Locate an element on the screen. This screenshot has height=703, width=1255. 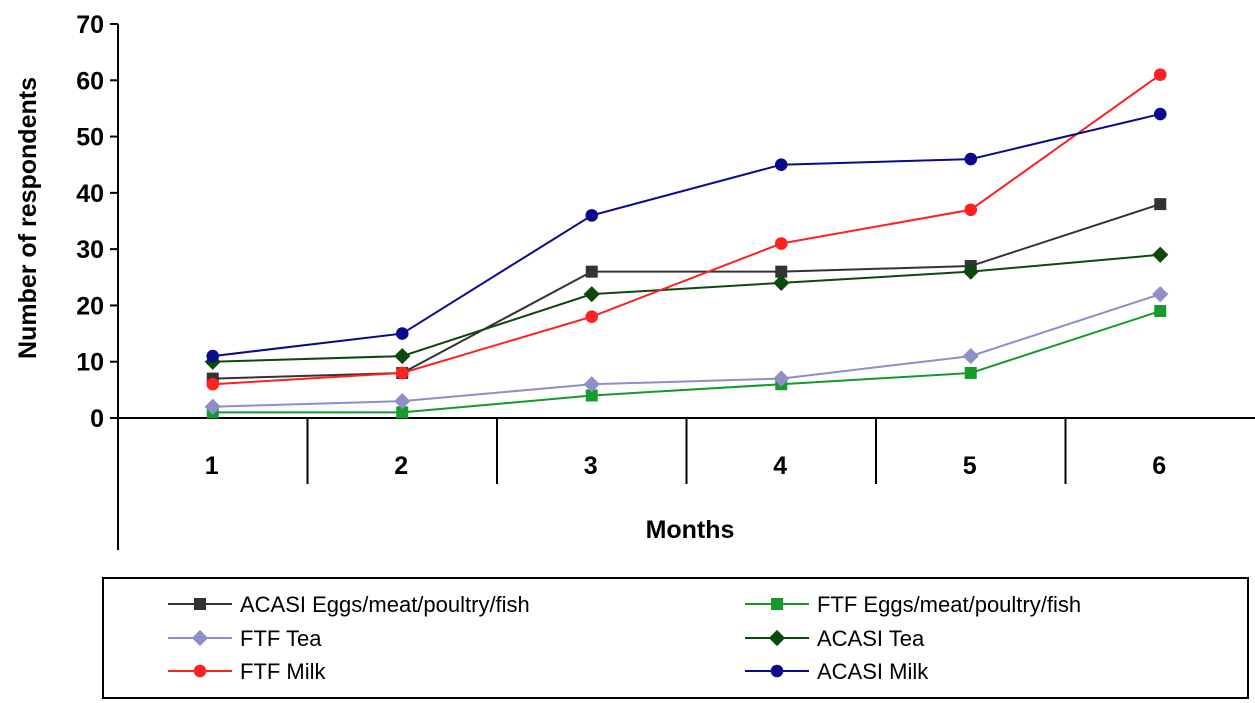
y-tick-label: 40 is located at coordinates (90, 194).